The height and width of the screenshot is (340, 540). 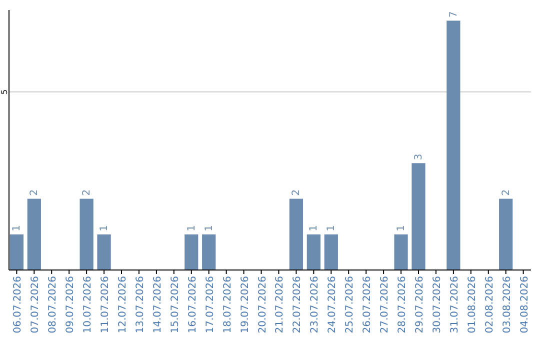 What do you see at coordinates (350, 305) in the screenshot?
I see `x-tick-label: 25.07.2026` at bounding box center [350, 305].